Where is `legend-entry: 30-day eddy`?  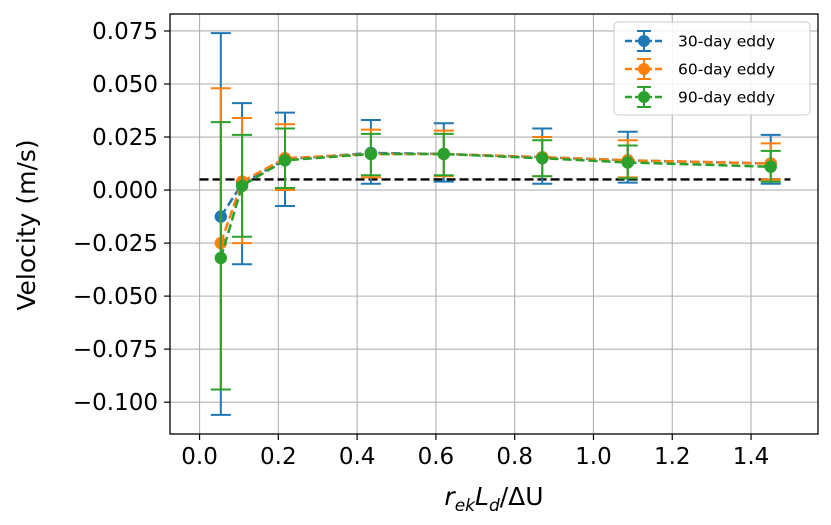 legend-entry: 30-day eddy is located at coordinates (700, 41).